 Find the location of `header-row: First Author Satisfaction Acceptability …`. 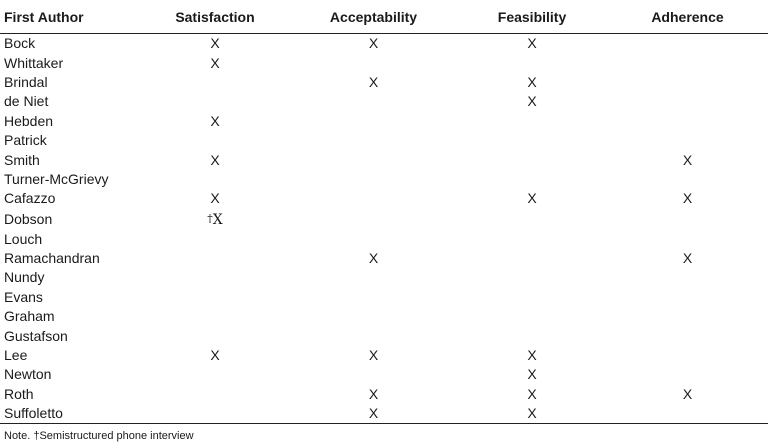

header-row: First Author Satisfaction Acceptability … is located at coordinates (384, 17).